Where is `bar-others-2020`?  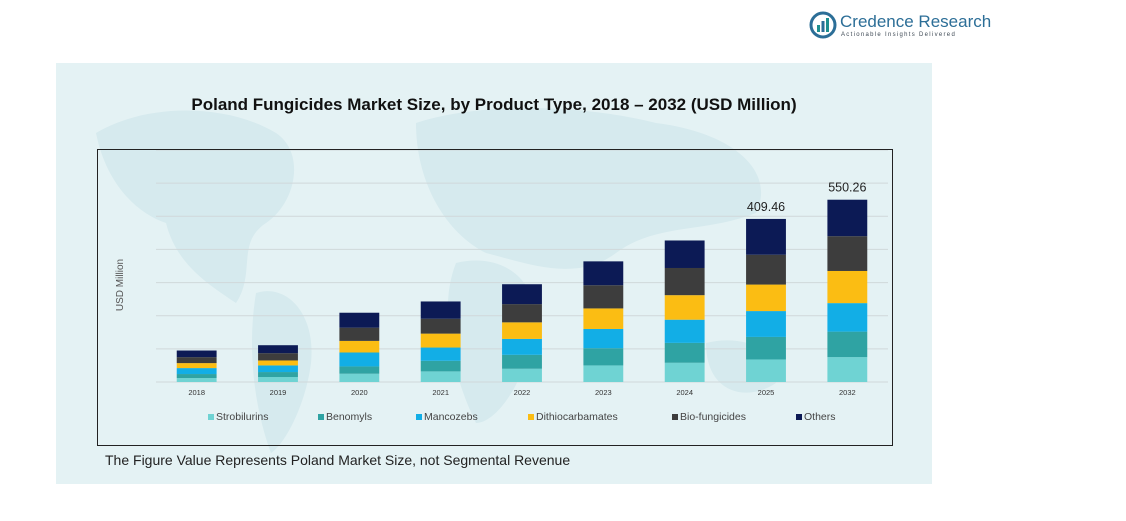 bar-others-2020 is located at coordinates (359, 320).